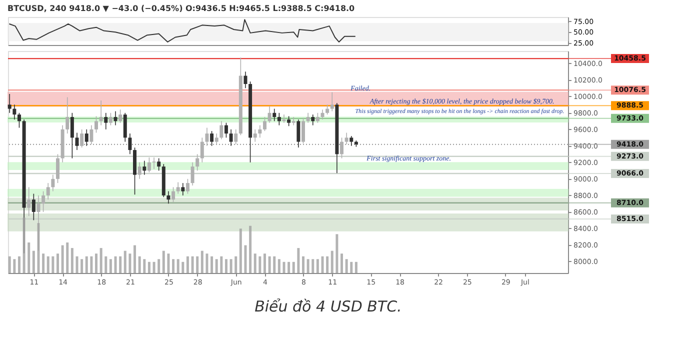  What do you see at coordinates (182, 8) in the screenshot?
I see `chart-title: BTCUSD, 240 9418.0 ▼ −43.0 (−0.45%) O:9436.5 H:9465.5 L:9388.5 C:9418.0` at bounding box center [182, 8].